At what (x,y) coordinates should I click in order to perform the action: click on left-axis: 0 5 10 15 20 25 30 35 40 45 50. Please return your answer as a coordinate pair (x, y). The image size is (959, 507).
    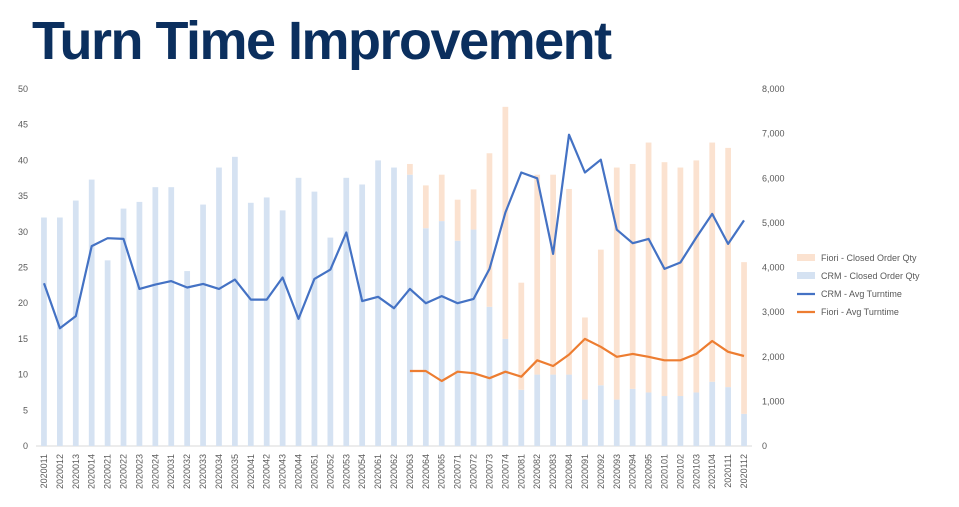
    Looking at the image, I should click on (23, 267).